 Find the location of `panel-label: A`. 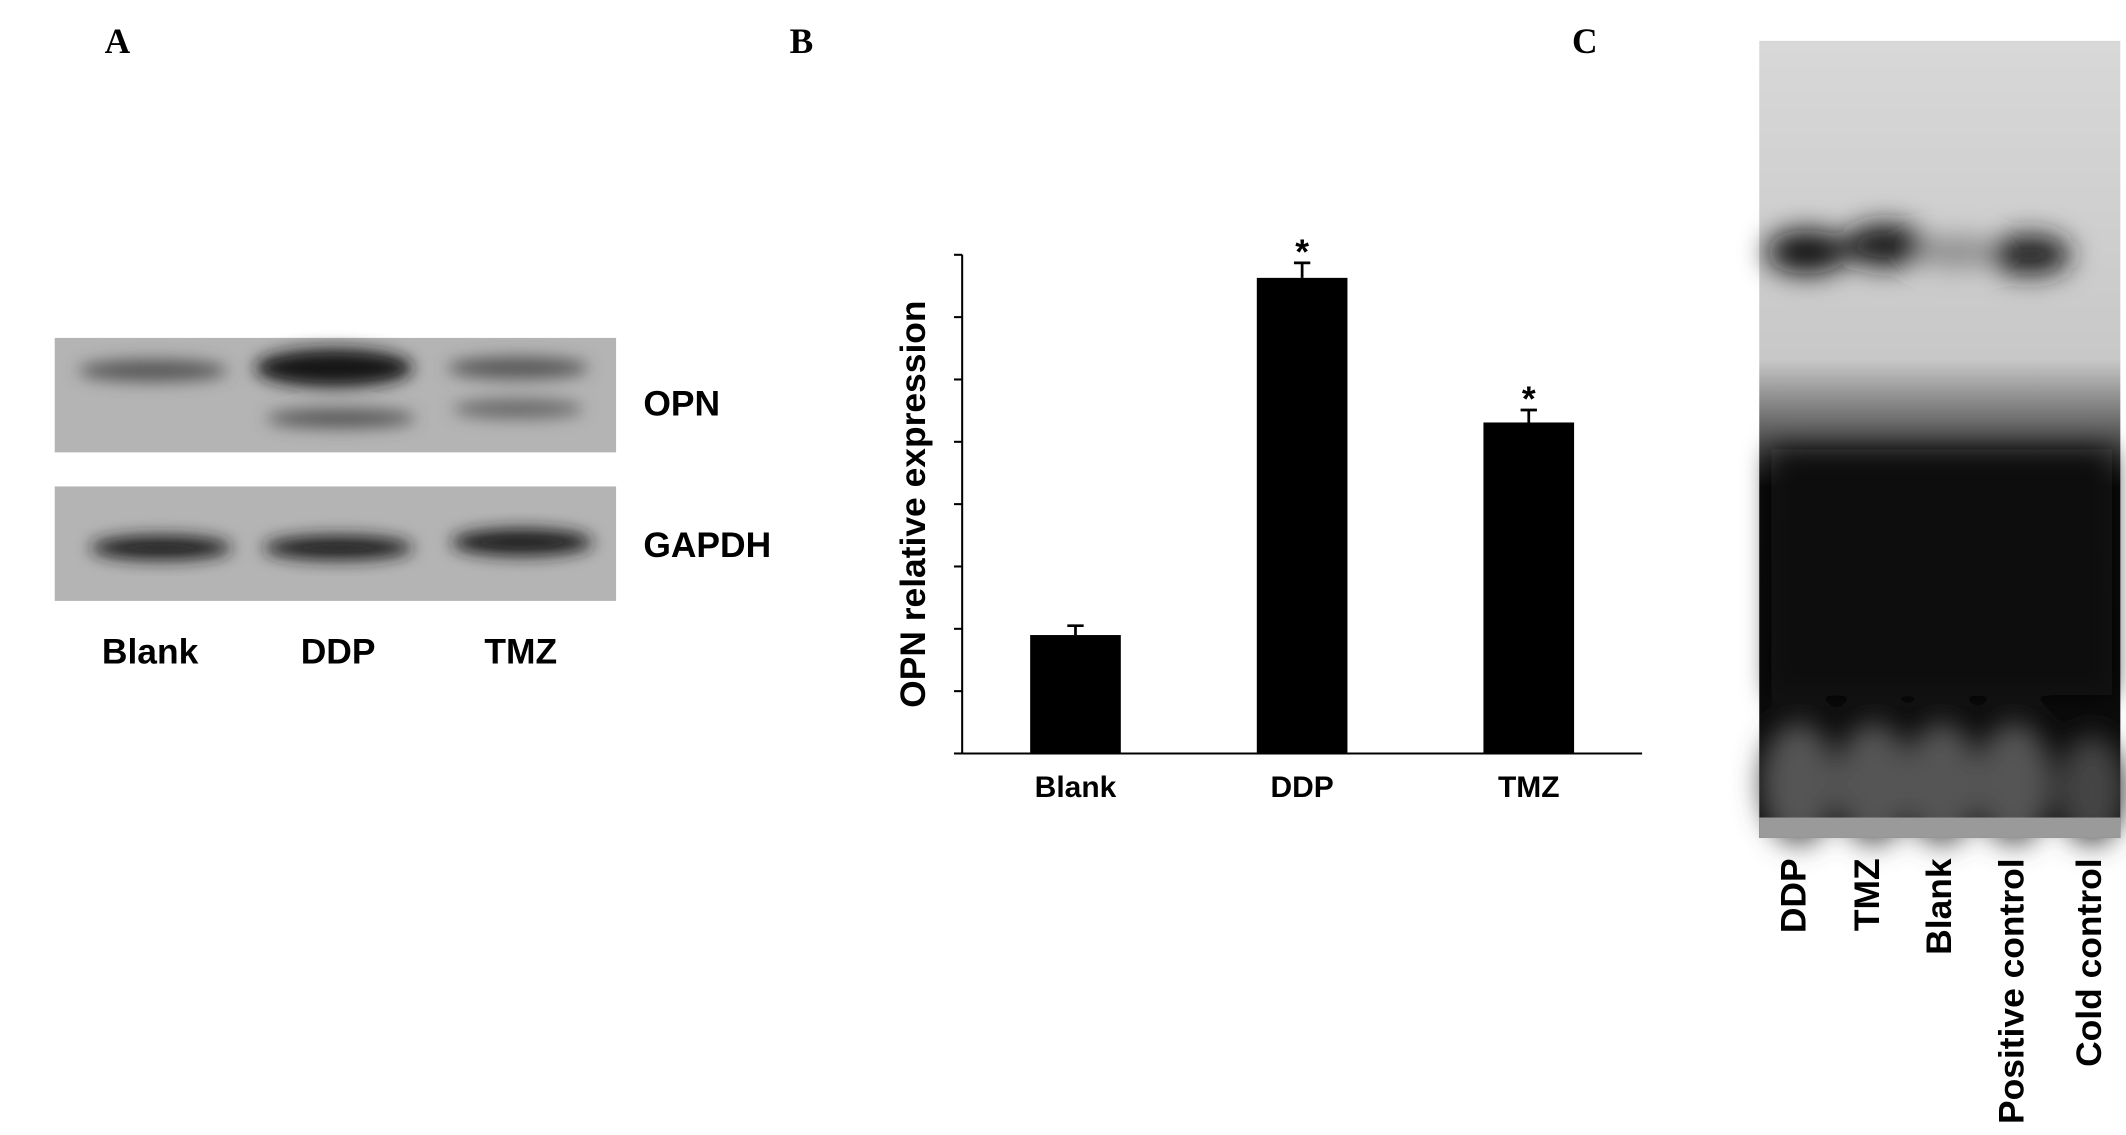

panel-label: A is located at coordinates (118, 41).